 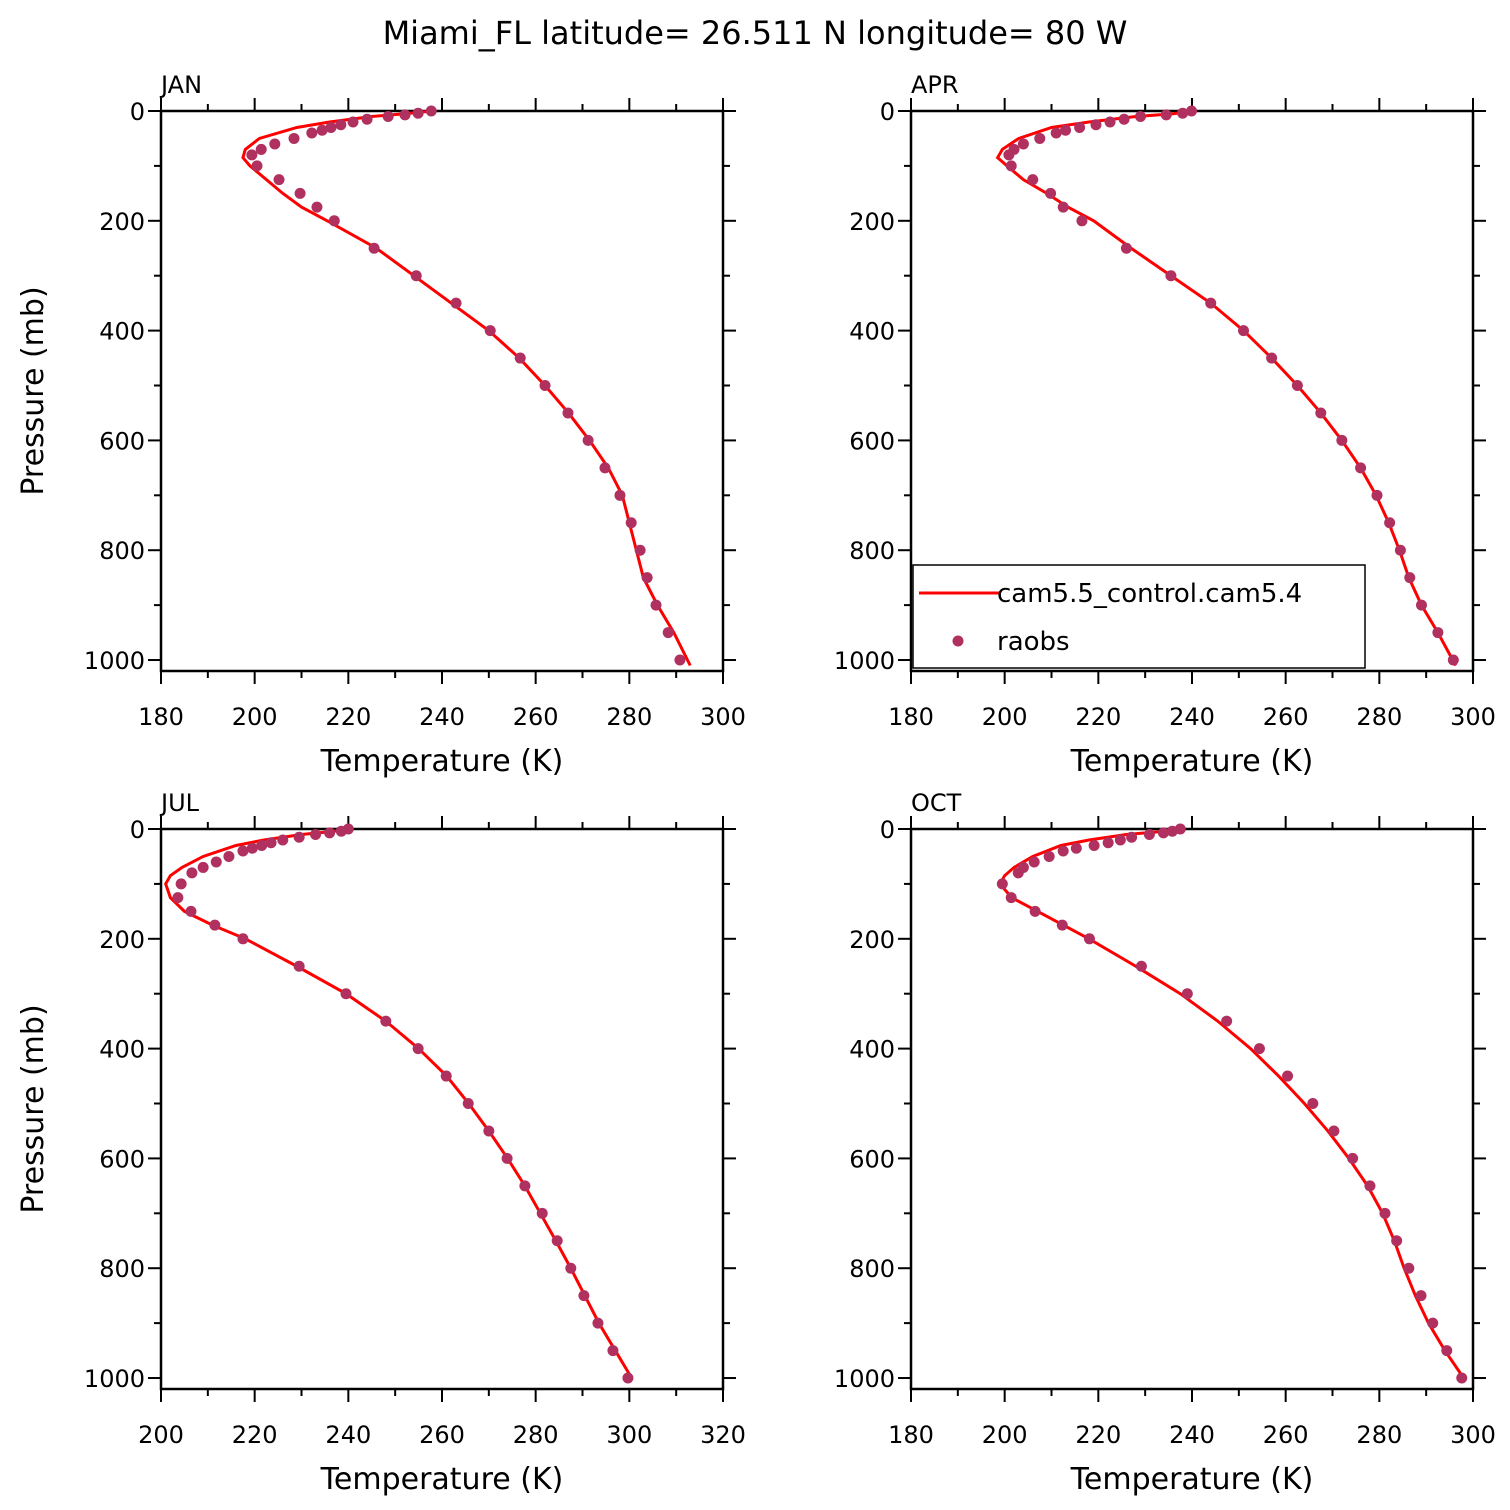 What do you see at coordinates (536, 1435) in the screenshot?
I see `x-tick-label: 280` at bounding box center [536, 1435].